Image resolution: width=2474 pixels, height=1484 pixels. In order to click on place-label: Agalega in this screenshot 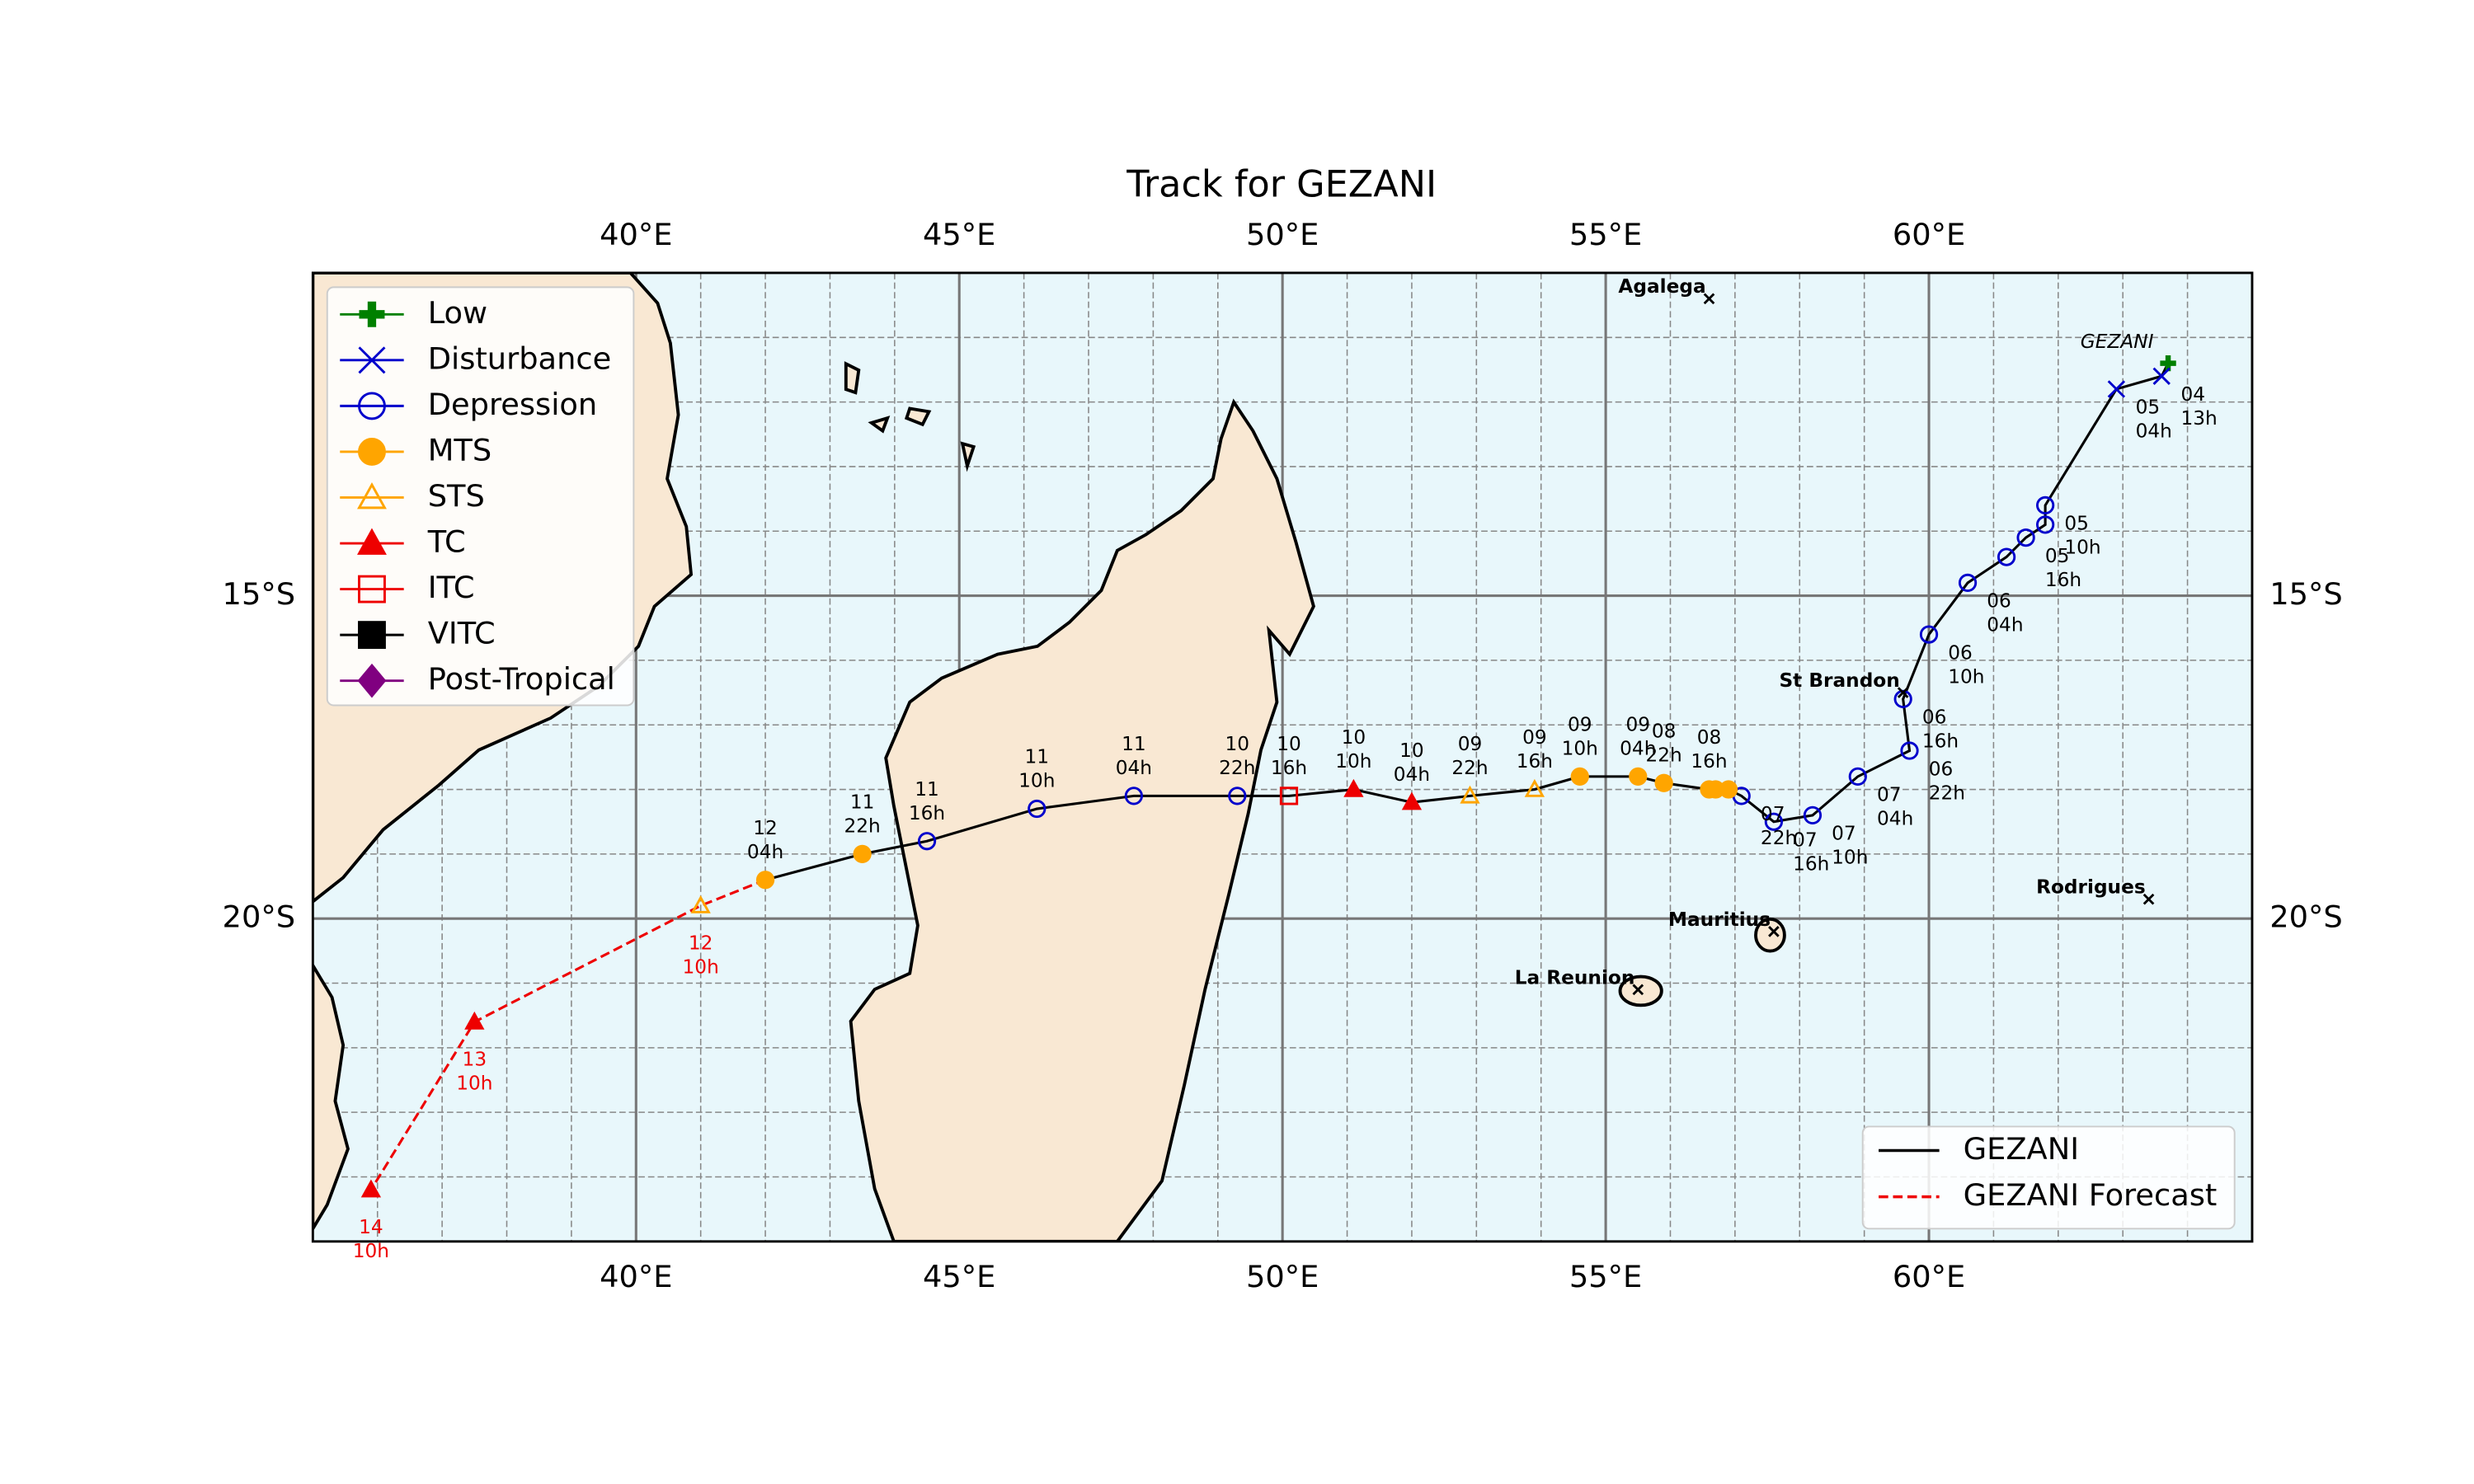, I will do `click(1661, 286)`.